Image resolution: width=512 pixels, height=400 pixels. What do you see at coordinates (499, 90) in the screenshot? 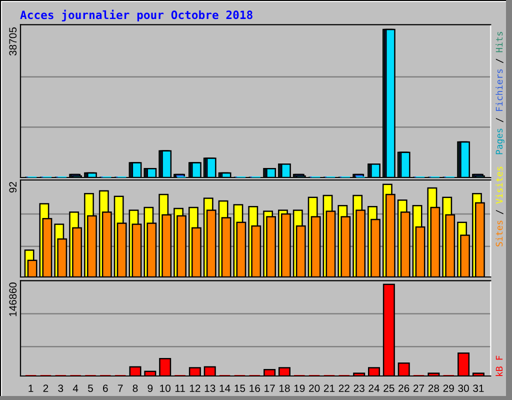
I see `text: Fichiers` at bounding box center [499, 90].